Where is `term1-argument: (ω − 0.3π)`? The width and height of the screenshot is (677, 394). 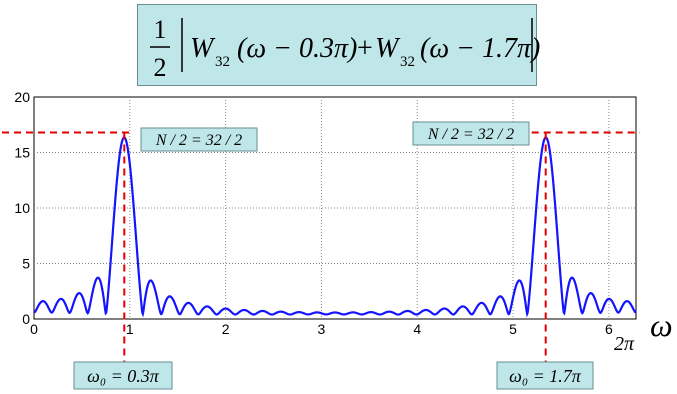 term1-argument: (ω − 0.3π) is located at coordinates (297, 48).